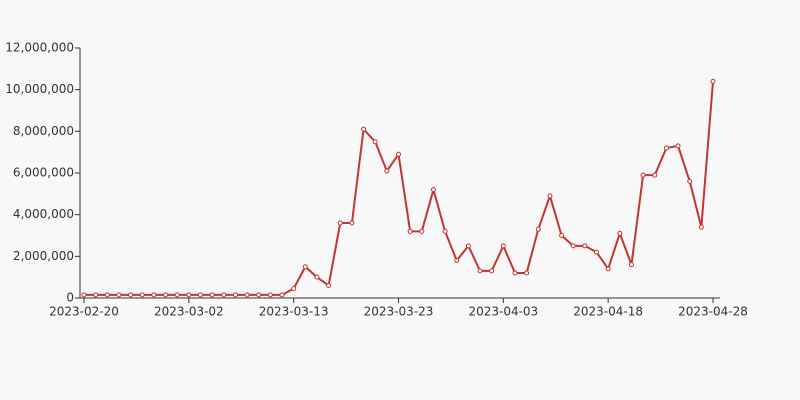  Describe the element at coordinates (189, 312) in the screenshot. I see `x-tick-label: 2023-03-02` at that location.